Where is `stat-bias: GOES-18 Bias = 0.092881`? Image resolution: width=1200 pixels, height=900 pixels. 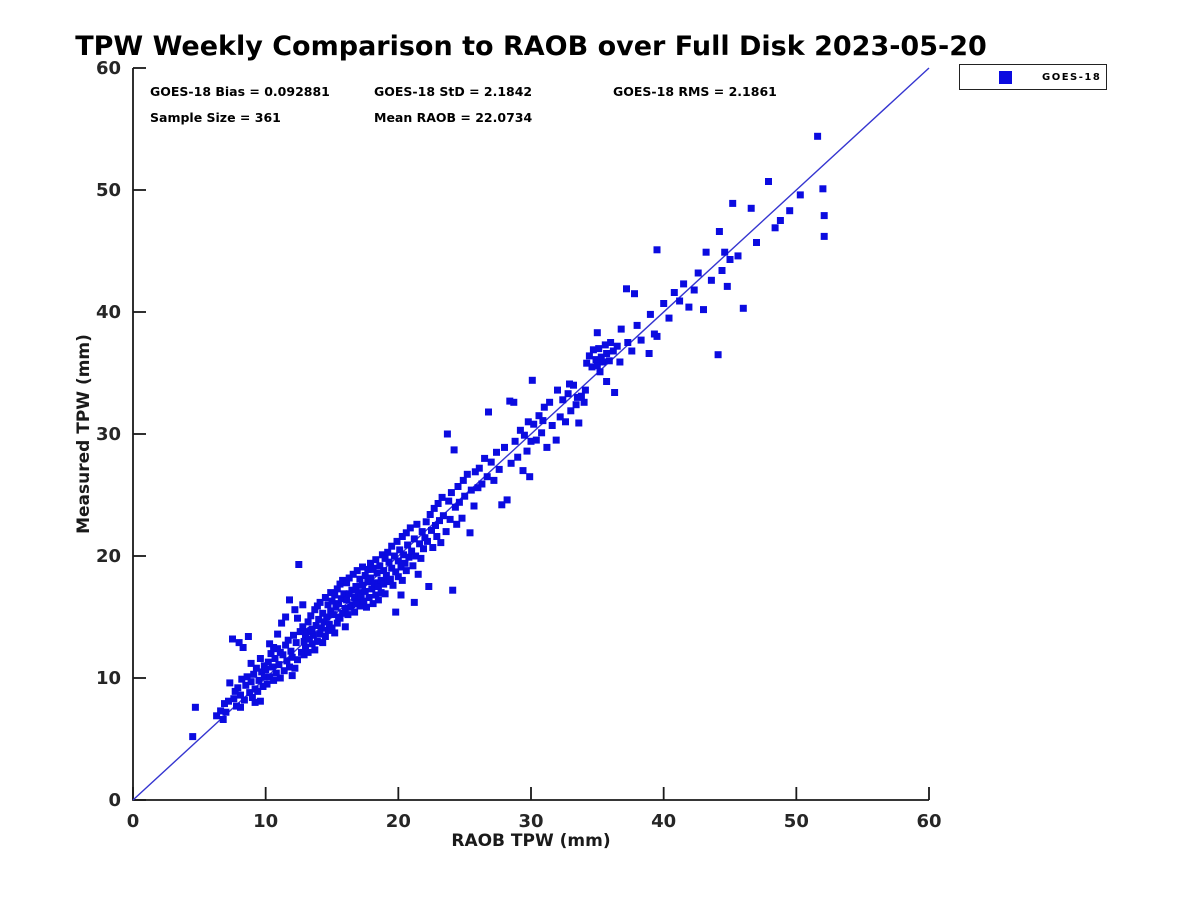 stat-bias: GOES-18 Bias = 0.092881 is located at coordinates (240, 91).